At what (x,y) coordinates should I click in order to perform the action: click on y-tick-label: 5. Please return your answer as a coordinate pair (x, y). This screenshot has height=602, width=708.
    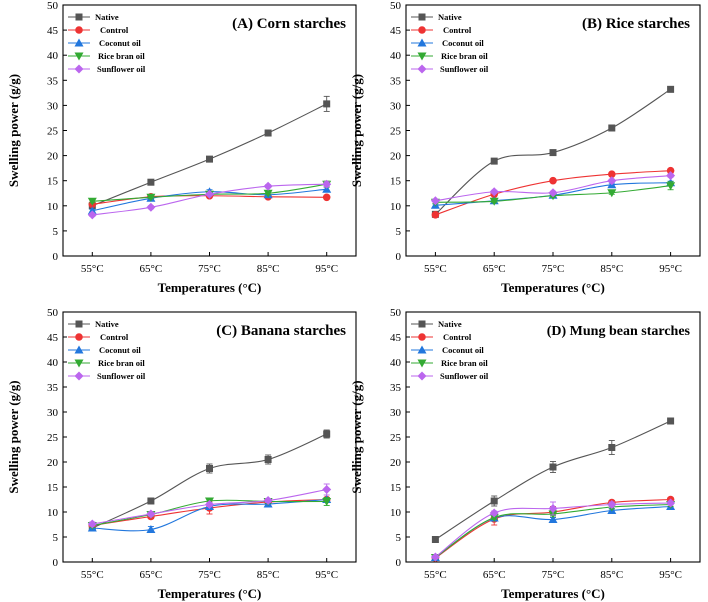
    Looking at the image, I should click on (56, 232).